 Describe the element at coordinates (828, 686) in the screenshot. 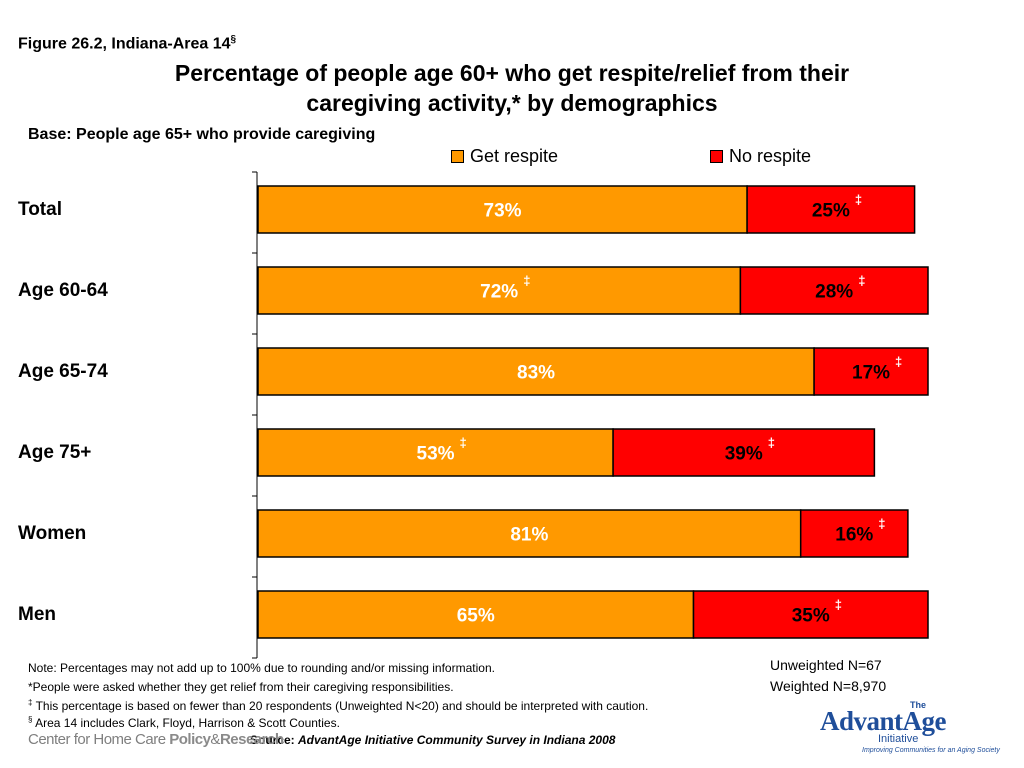

I see `weighted-n: Weighted N=8,970` at that location.